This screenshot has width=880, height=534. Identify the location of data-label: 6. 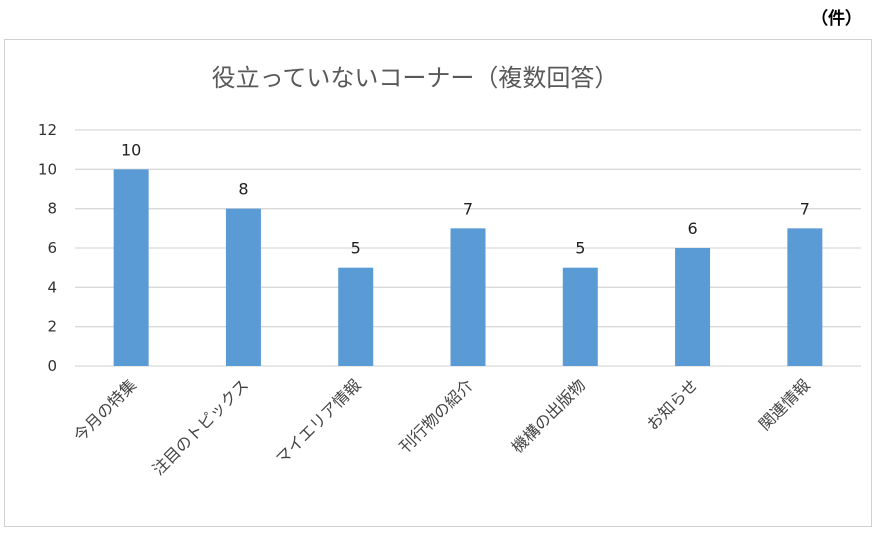
(692, 228).